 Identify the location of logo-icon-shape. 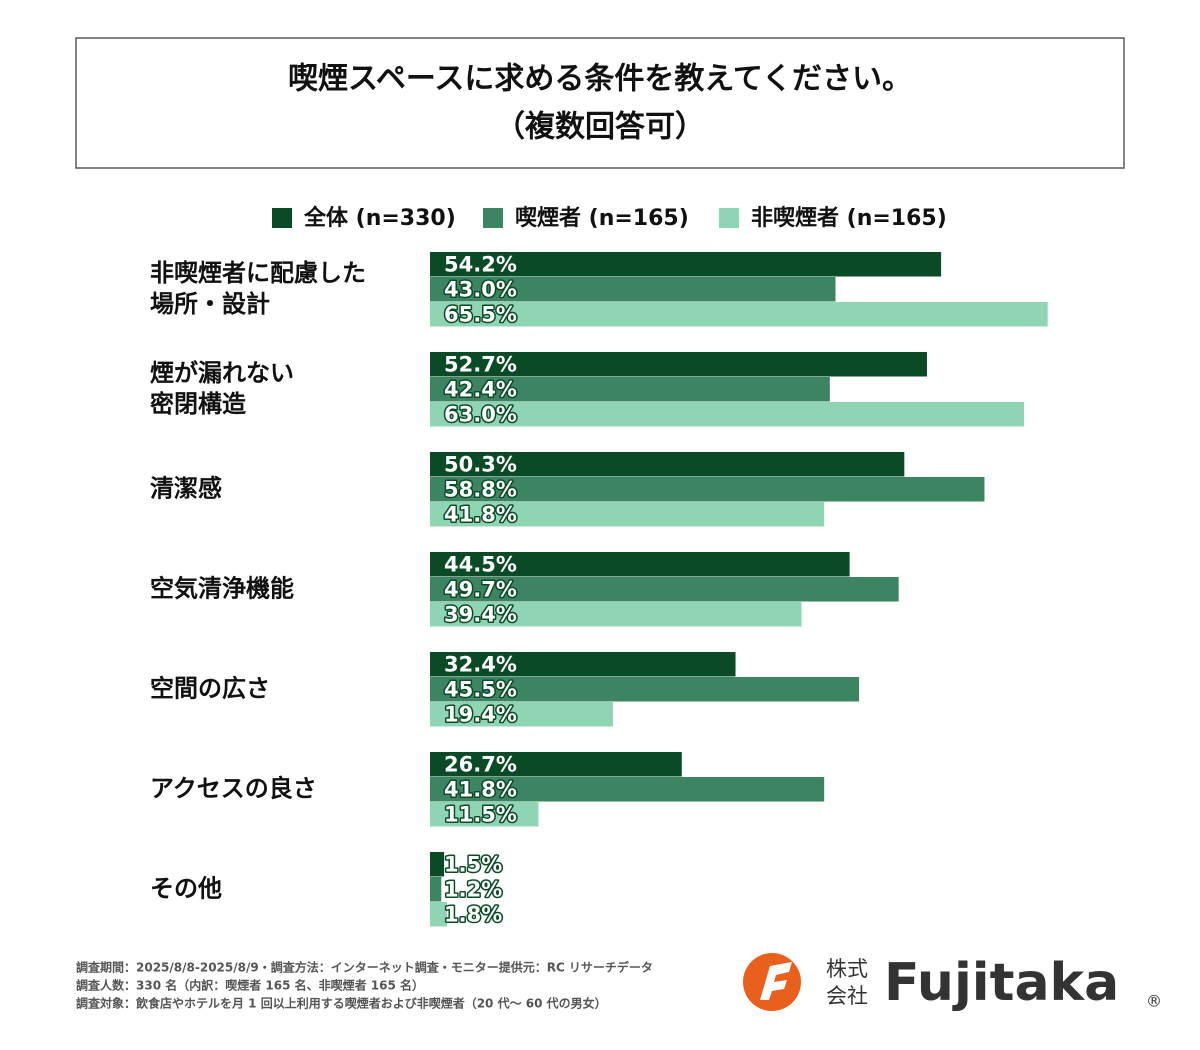
(776, 981).